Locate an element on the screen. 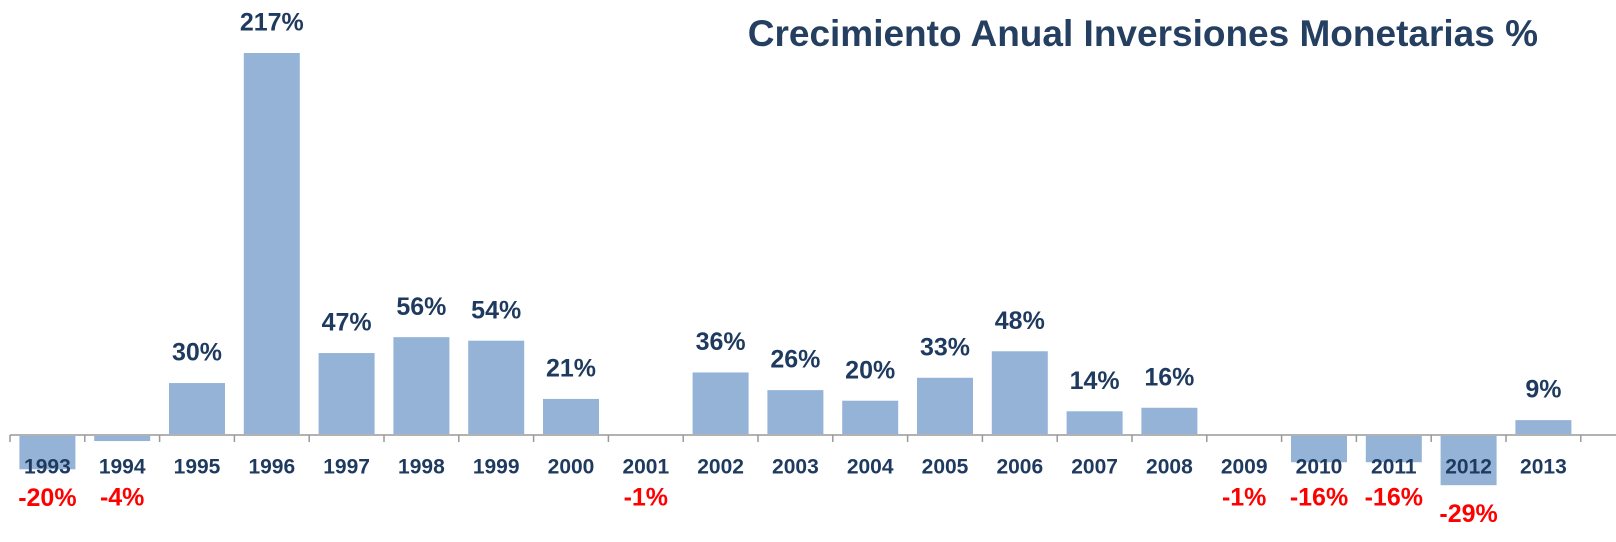 This screenshot has height=542, width=1616. x-tick-label: 1995 is located at coordinates (197, 467).